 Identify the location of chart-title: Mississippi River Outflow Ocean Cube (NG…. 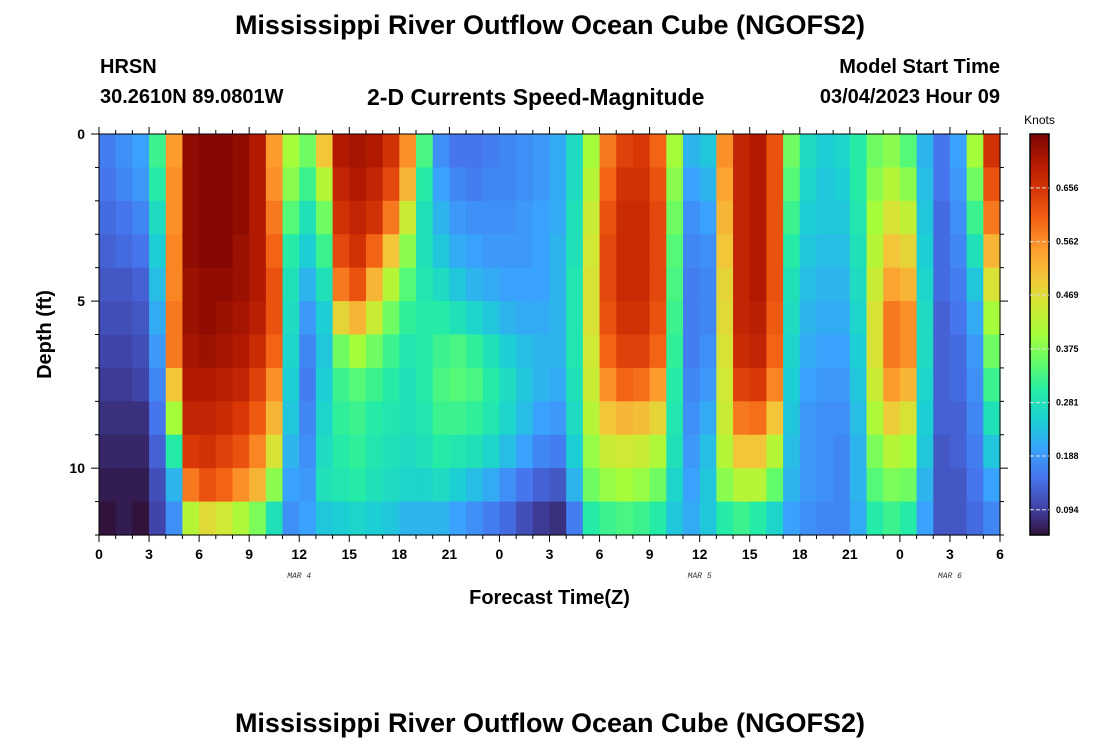
(550, 25).